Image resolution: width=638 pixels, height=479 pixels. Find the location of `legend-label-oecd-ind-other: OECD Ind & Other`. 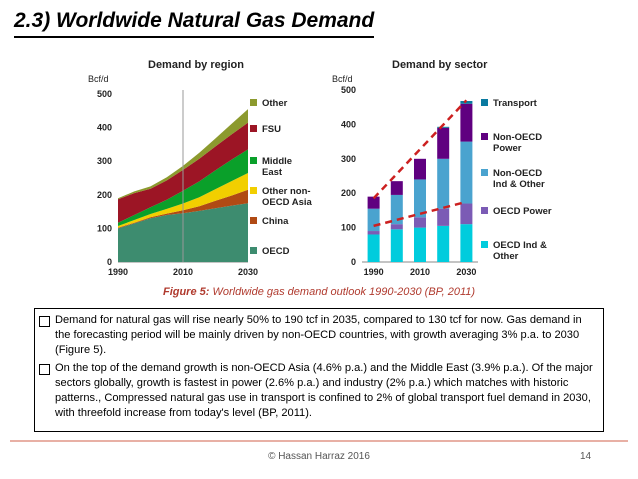

legend-label-oecd-ind-other: OECD Ind & Other is located at coordinates (520, 251).